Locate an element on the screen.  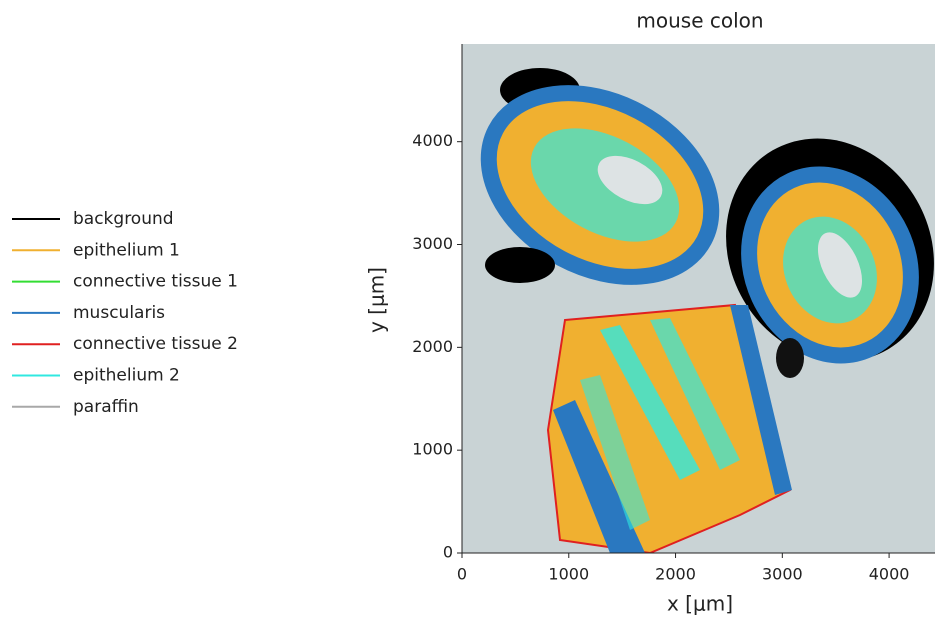
legend-label: epithelium 2 is located at coordinates (126, 376).